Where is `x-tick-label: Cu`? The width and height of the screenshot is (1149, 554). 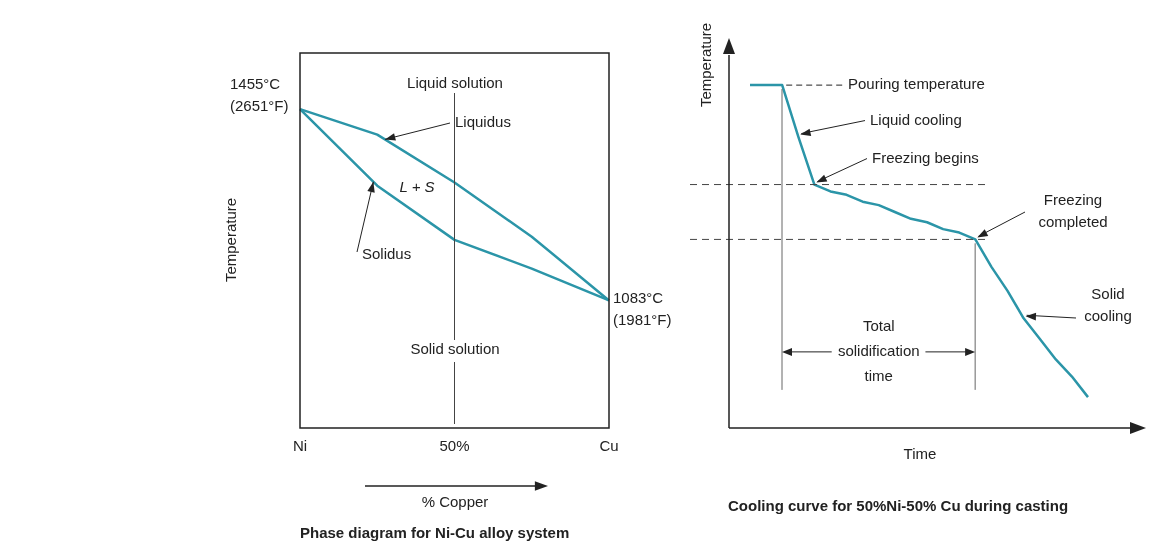
x-tick-label: Cu is located at coordinates (609, 446).